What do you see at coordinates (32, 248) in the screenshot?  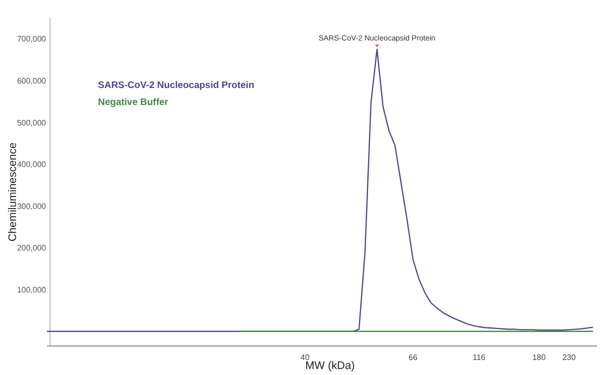 I see `y-tick-label: 200,000` at bounding box center [32, 248].